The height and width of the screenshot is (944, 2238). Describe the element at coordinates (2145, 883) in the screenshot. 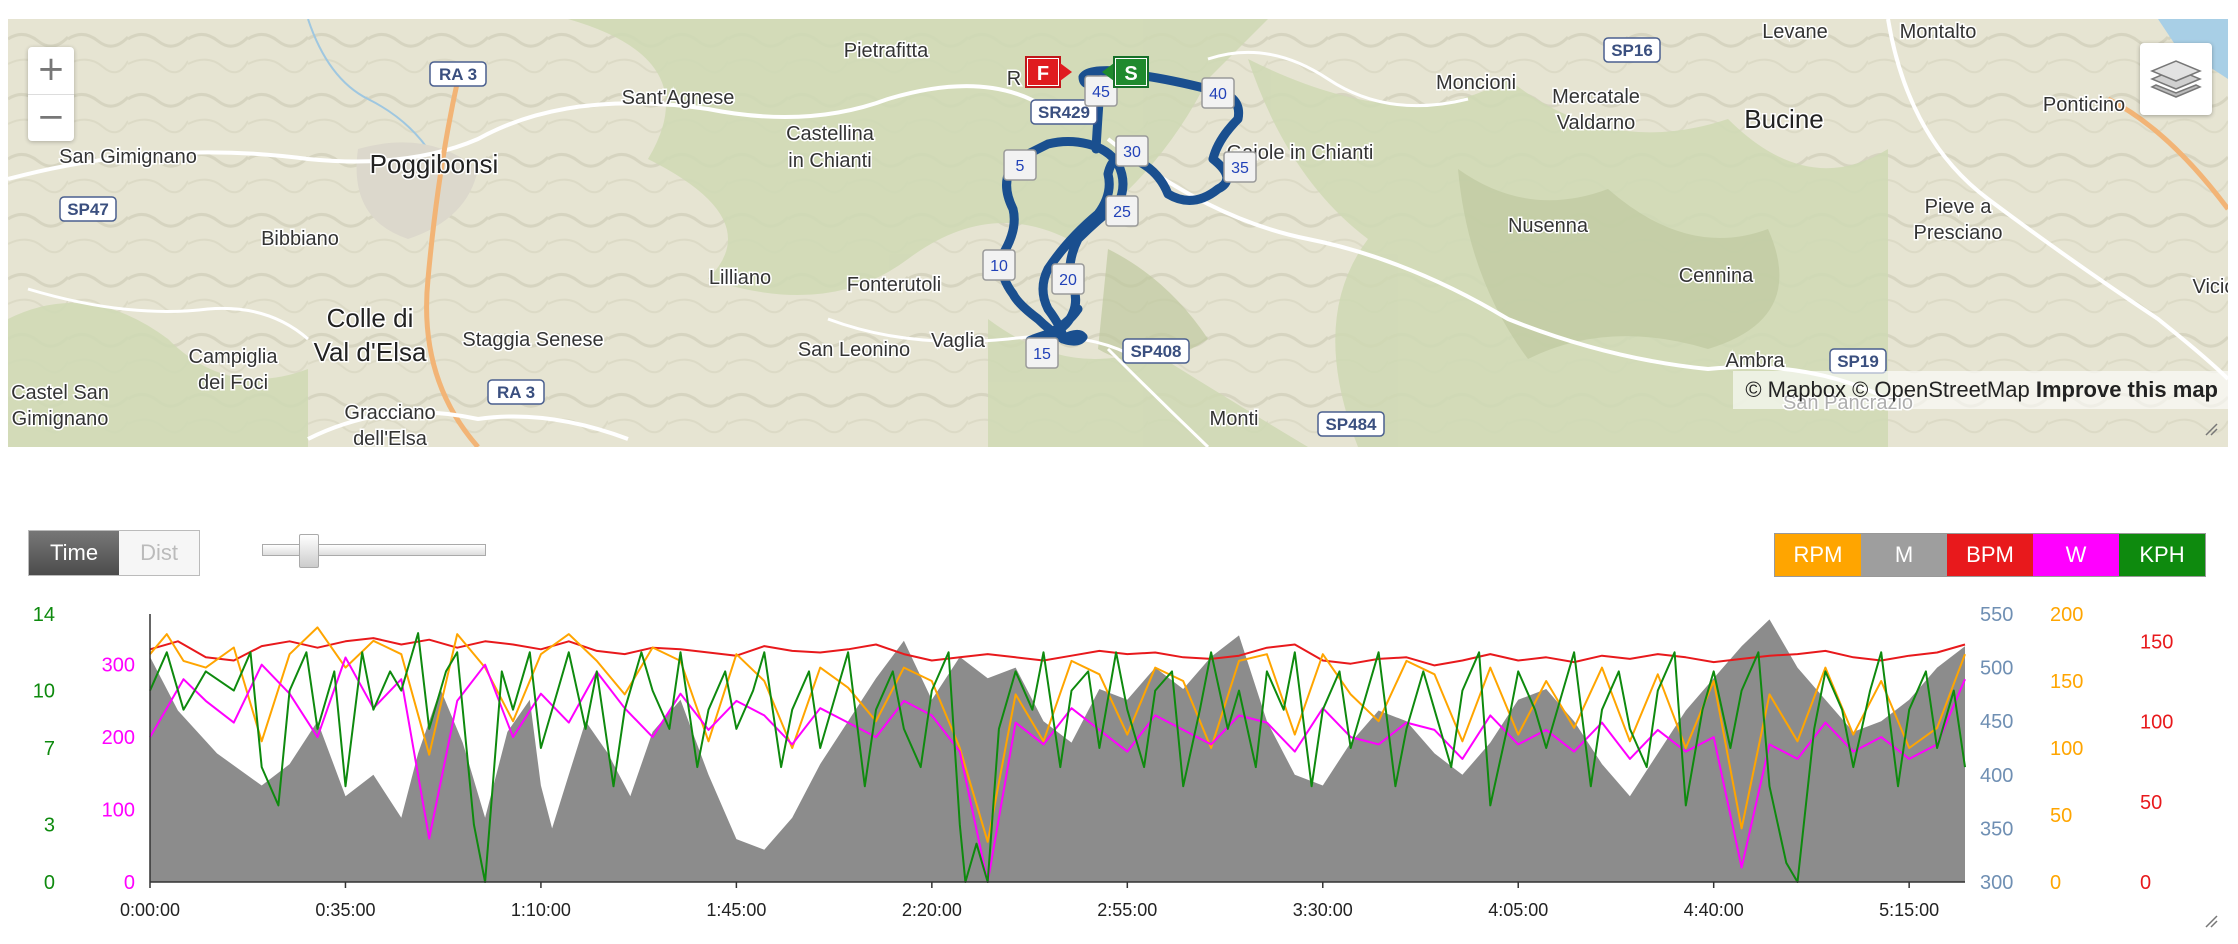

I see `y-tick-label-bpm: 0` at that location.